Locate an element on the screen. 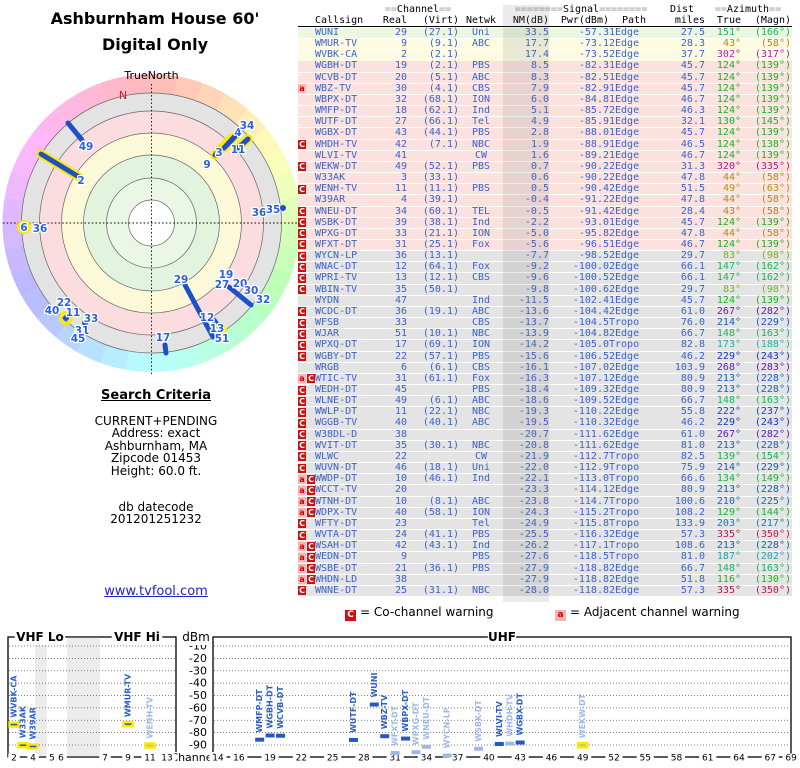 The height and width of the screenshot is (768, 800). miles-cell: 46.5 is located at coordinates (692, 144).